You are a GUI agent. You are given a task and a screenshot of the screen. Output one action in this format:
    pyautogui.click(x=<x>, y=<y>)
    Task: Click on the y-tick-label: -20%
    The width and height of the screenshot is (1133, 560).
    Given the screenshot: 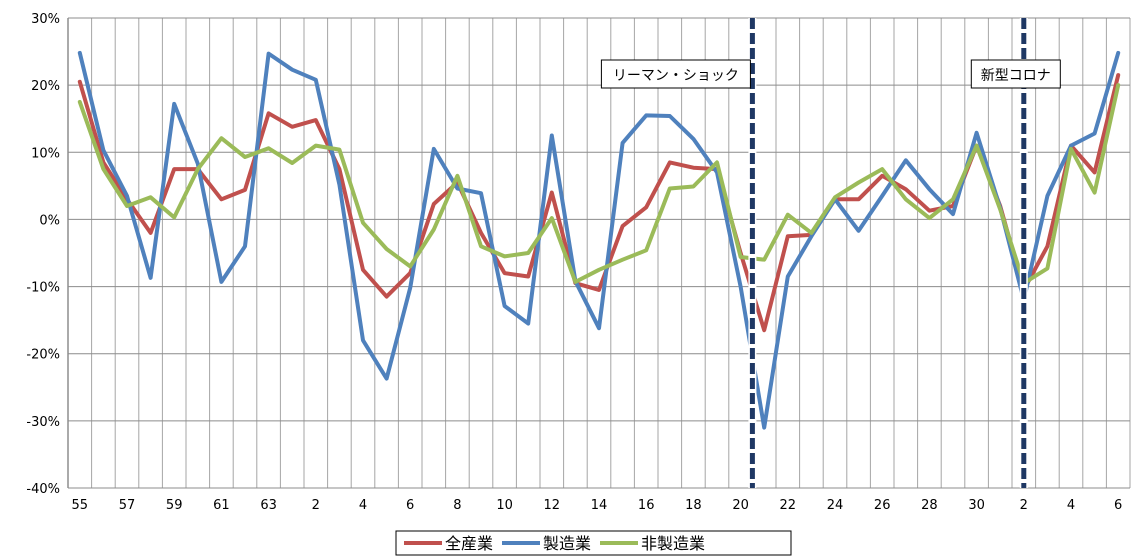 What is the action you would take?
    pyautogui.click(x=43, y=355)
    